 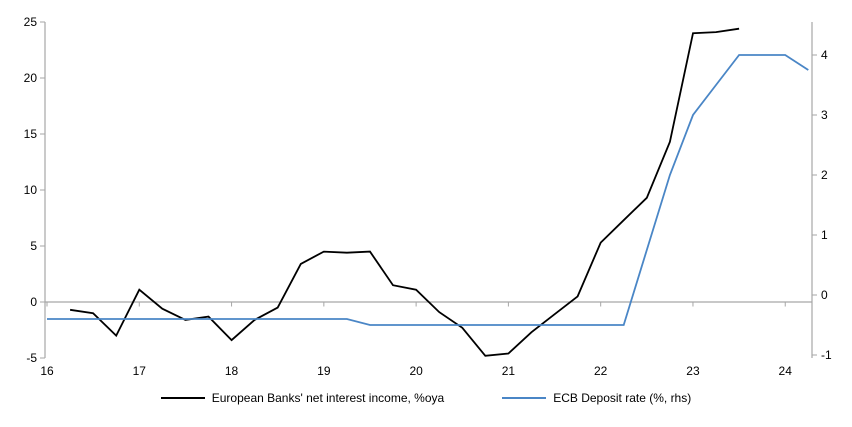 I want to click on x-axis-tick-label: 22, so click(x=601, y=371).